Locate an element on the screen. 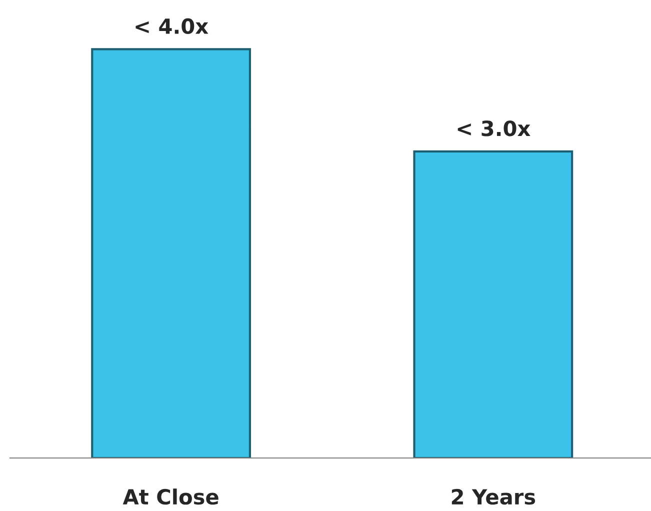 The width and height of the screenshot is (651, 511). data-label: < 3.0x is located at coordinates (494, 128).